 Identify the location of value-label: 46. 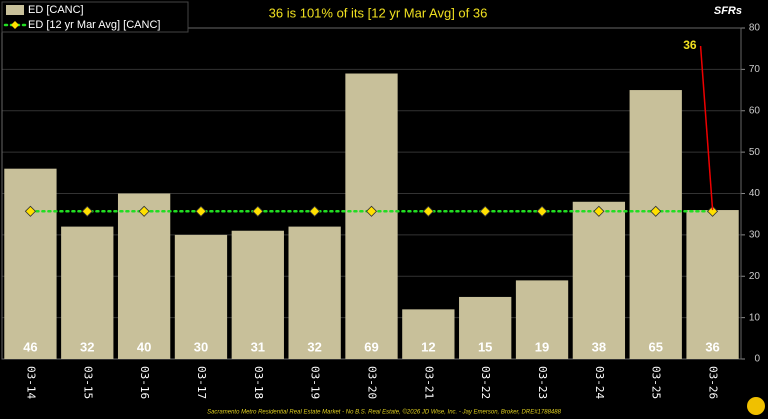
(30, 346).